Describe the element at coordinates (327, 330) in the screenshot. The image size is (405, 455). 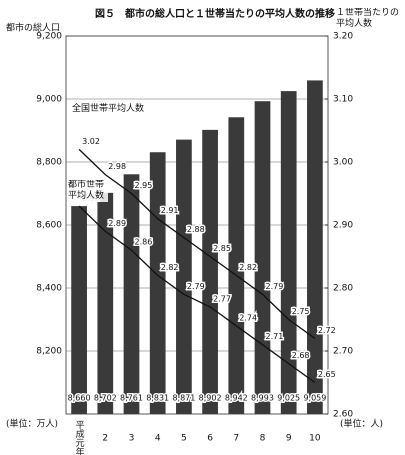
I see `point-label: 2.72` at that location.